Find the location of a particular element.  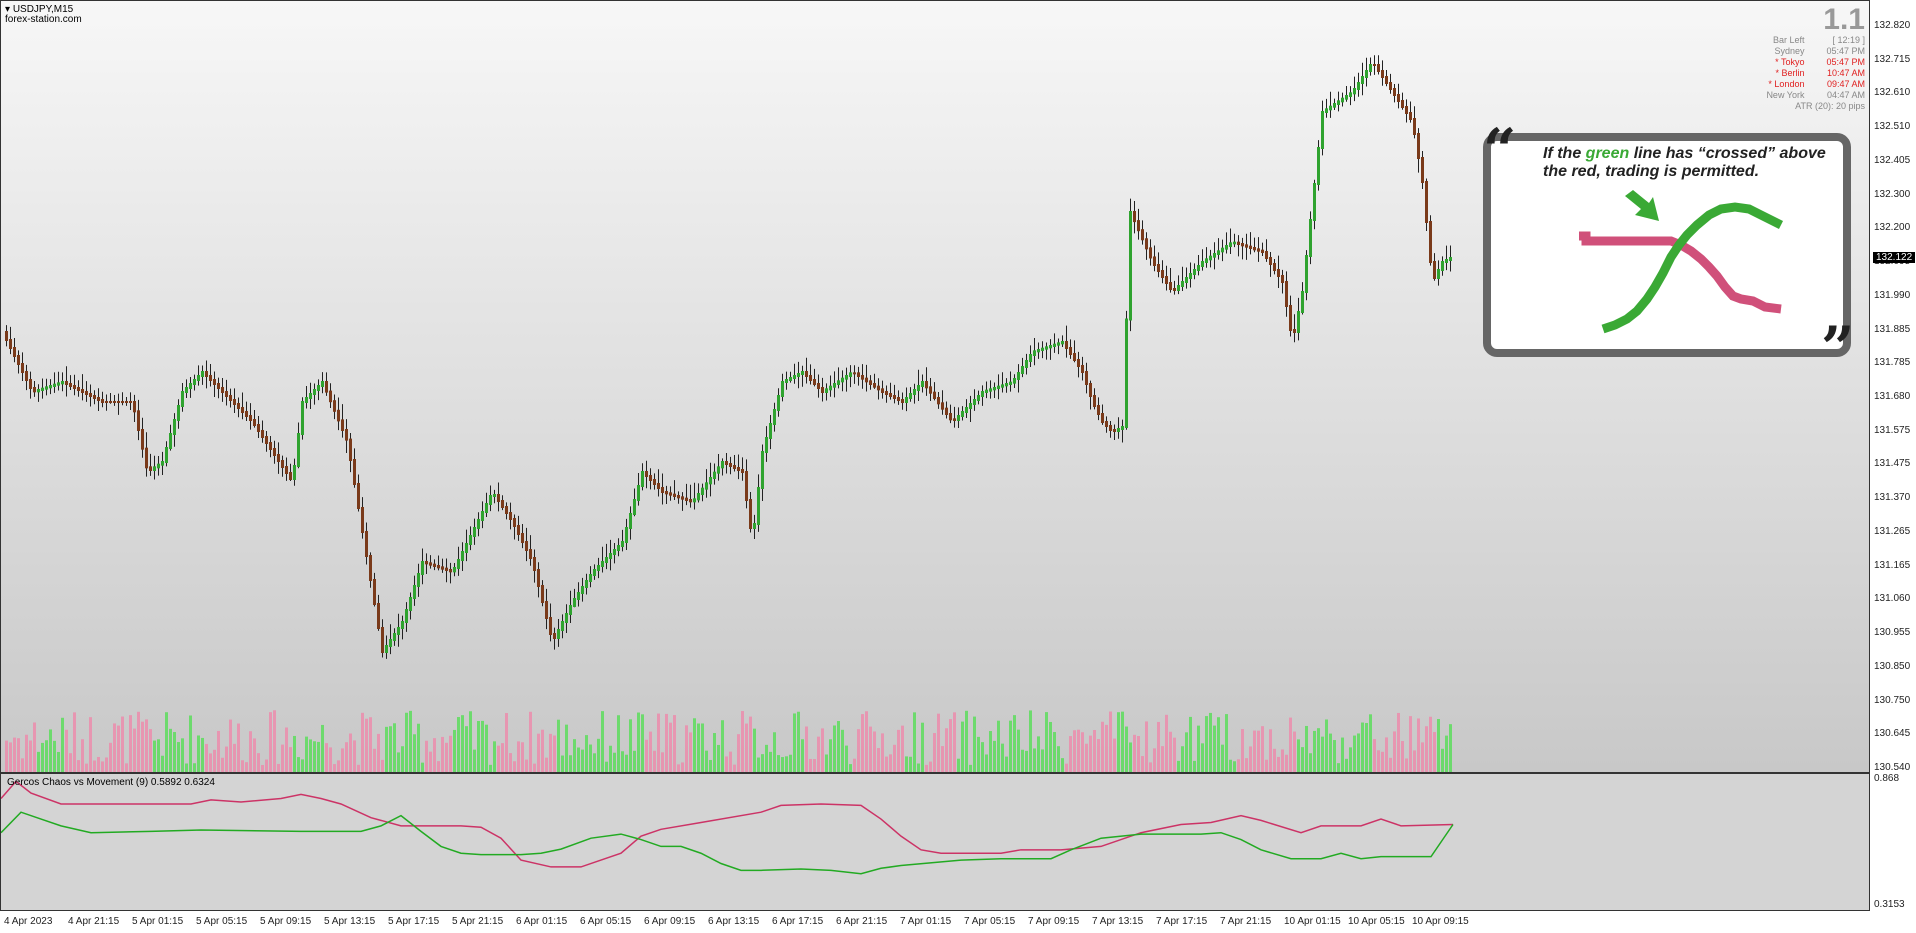

price-axis-label: 130.850 is located at coordinates (1892, 666).